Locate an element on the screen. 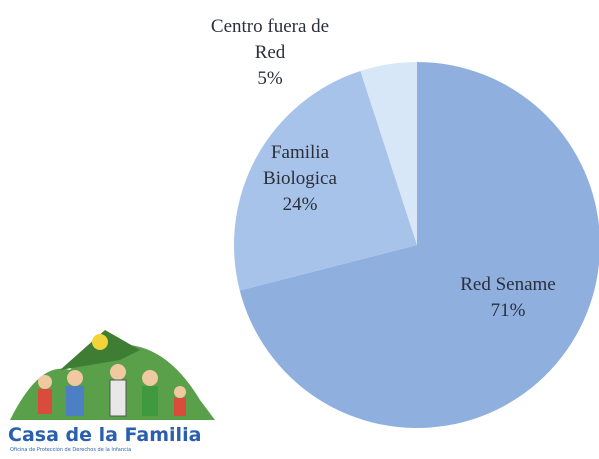 The height and width of the screenshot is (459, 599). slice-label: Centro fuera de Red 5% is located at coordinates (270, 53).